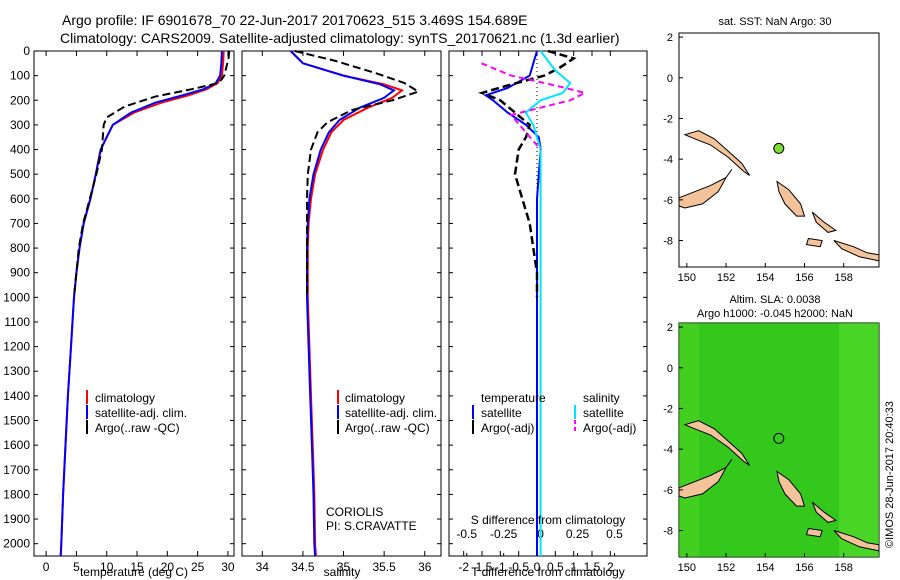 The width and height of the screenshot is (900, 580). What do you see at coordinates (614, 534) in the screenshot?
I see `x2-tick-label: 0.5` at bounding box center [614, 534].